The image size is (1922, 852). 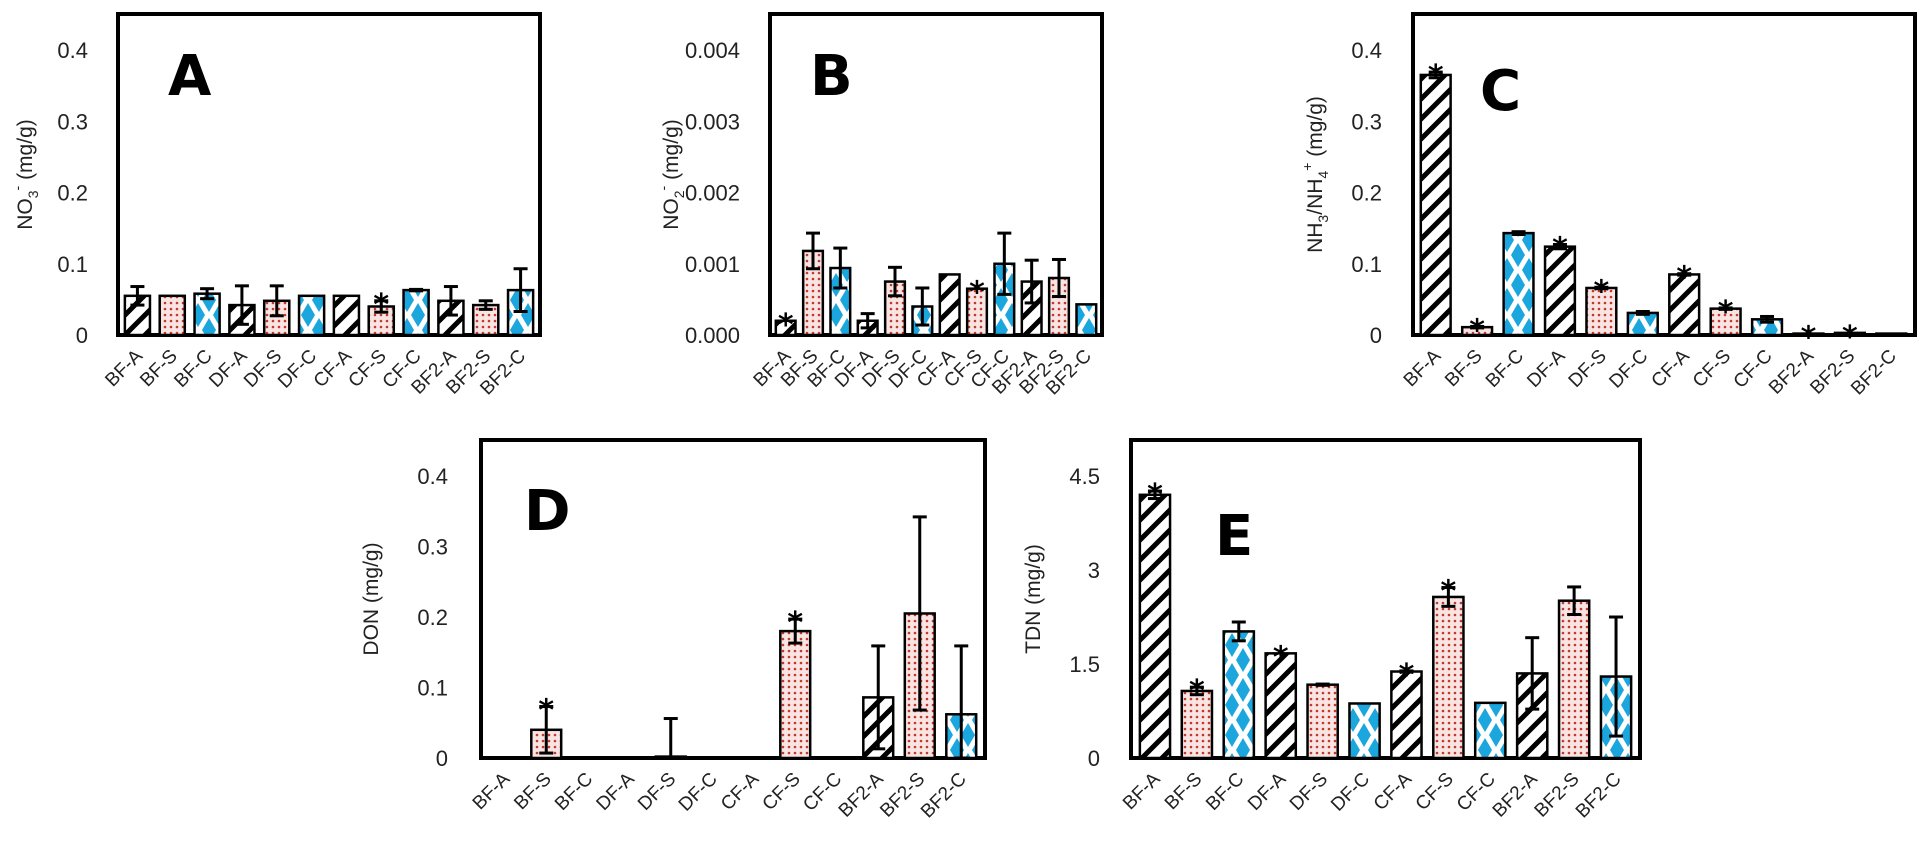 I want to click on panel-letter: A, so click(x=190, y=76).